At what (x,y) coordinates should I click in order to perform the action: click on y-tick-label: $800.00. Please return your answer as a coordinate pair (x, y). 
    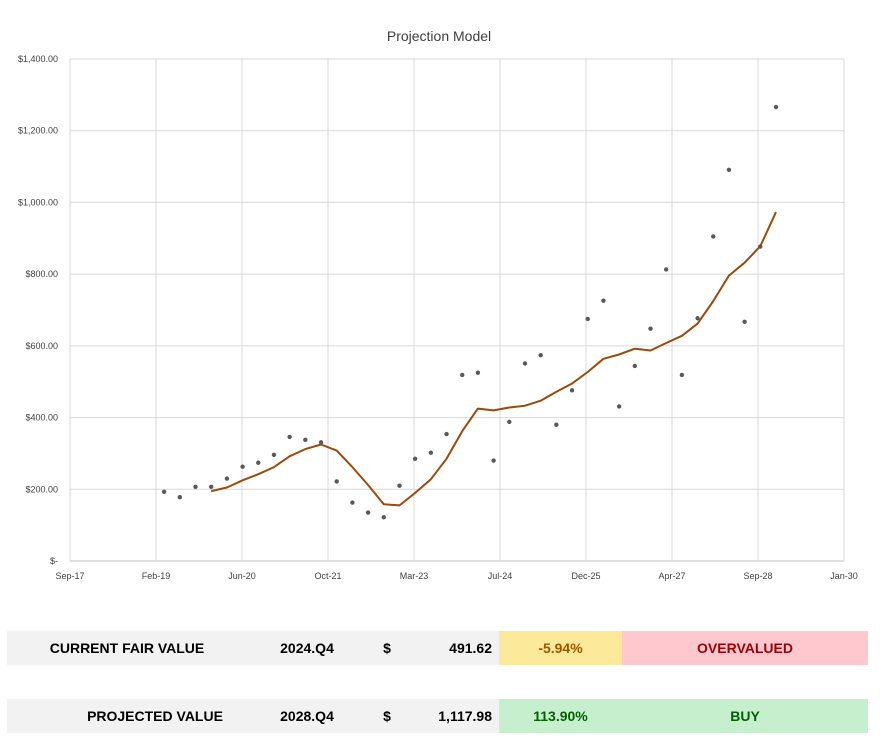
    Looking at the image, I should click on (41, 274).